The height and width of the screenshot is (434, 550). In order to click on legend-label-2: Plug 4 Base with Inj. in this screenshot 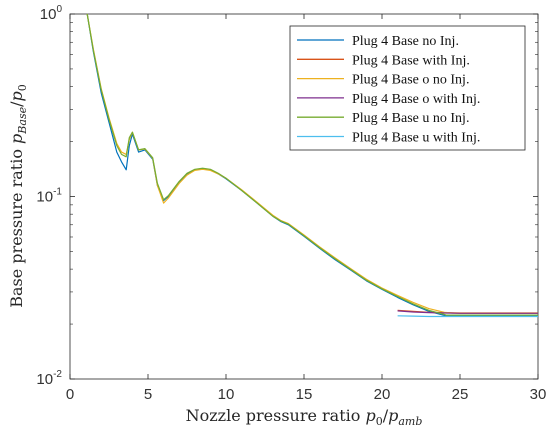, I will do `click(411, 60)`.